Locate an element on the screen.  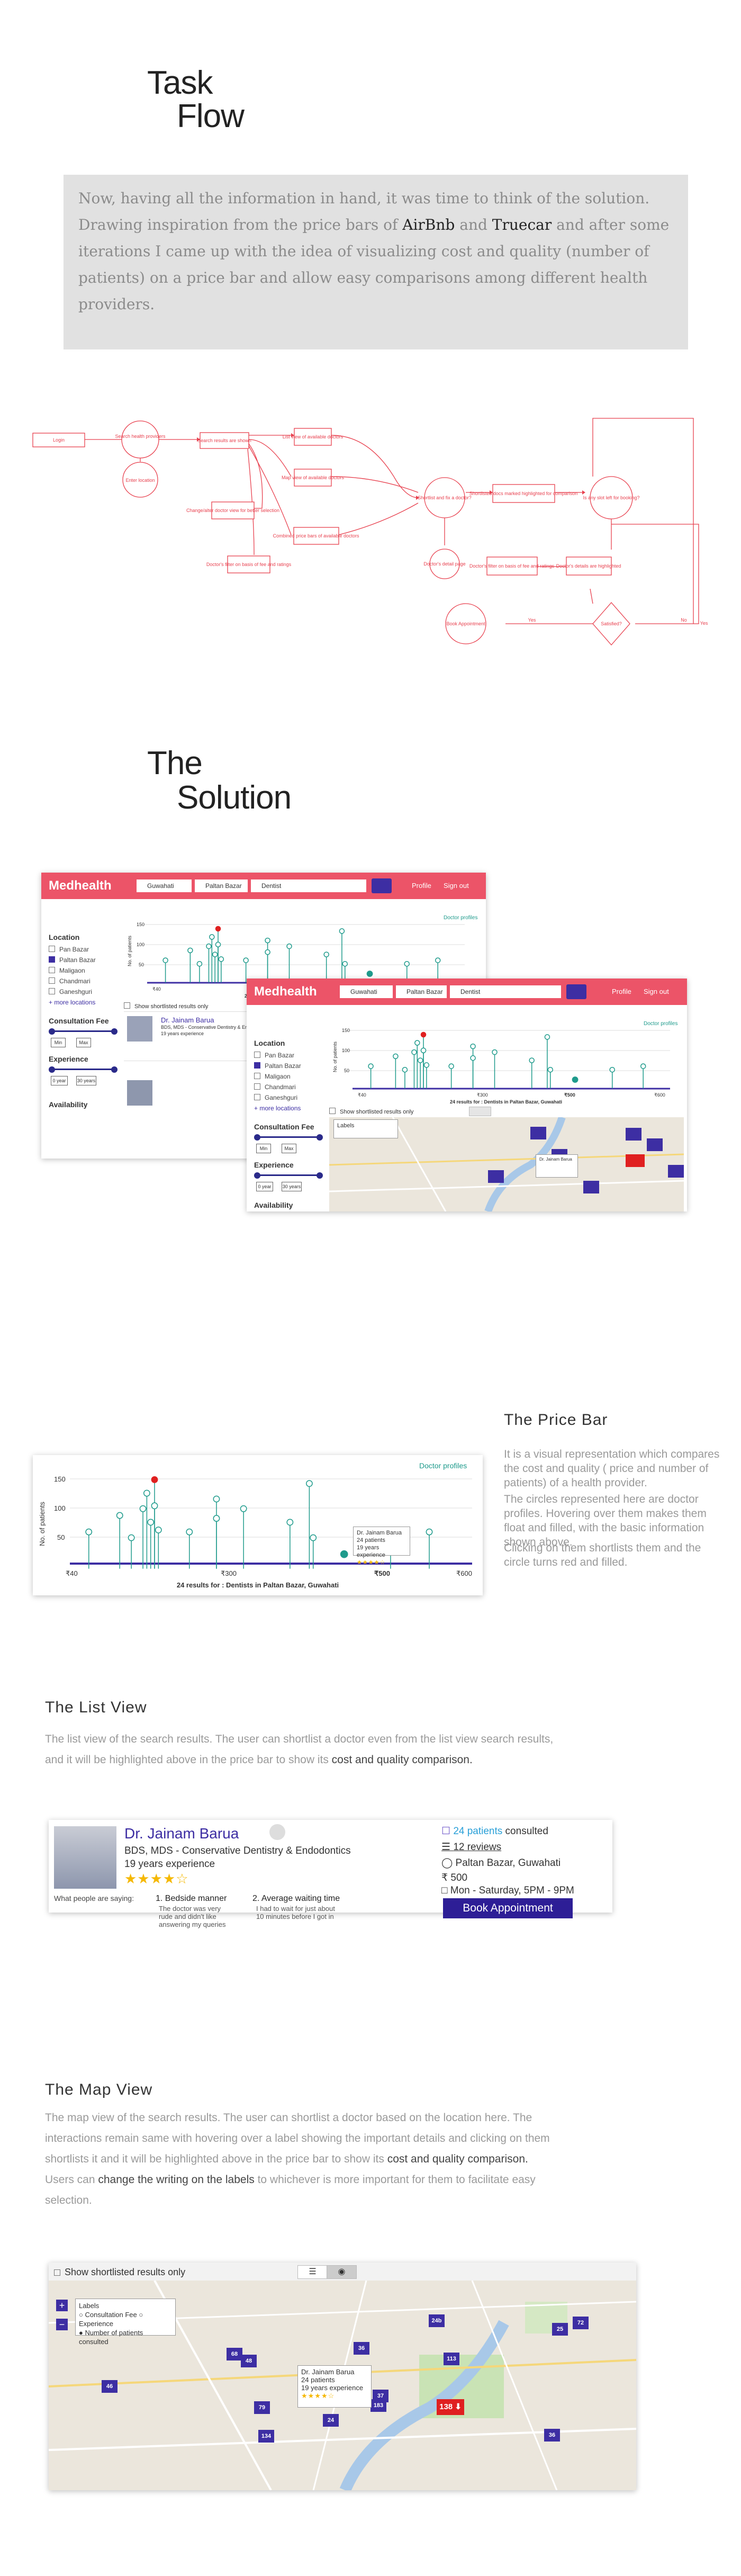
patients-consulted: ☐ 24 patients consulted is located at coordinates (494, 1831).